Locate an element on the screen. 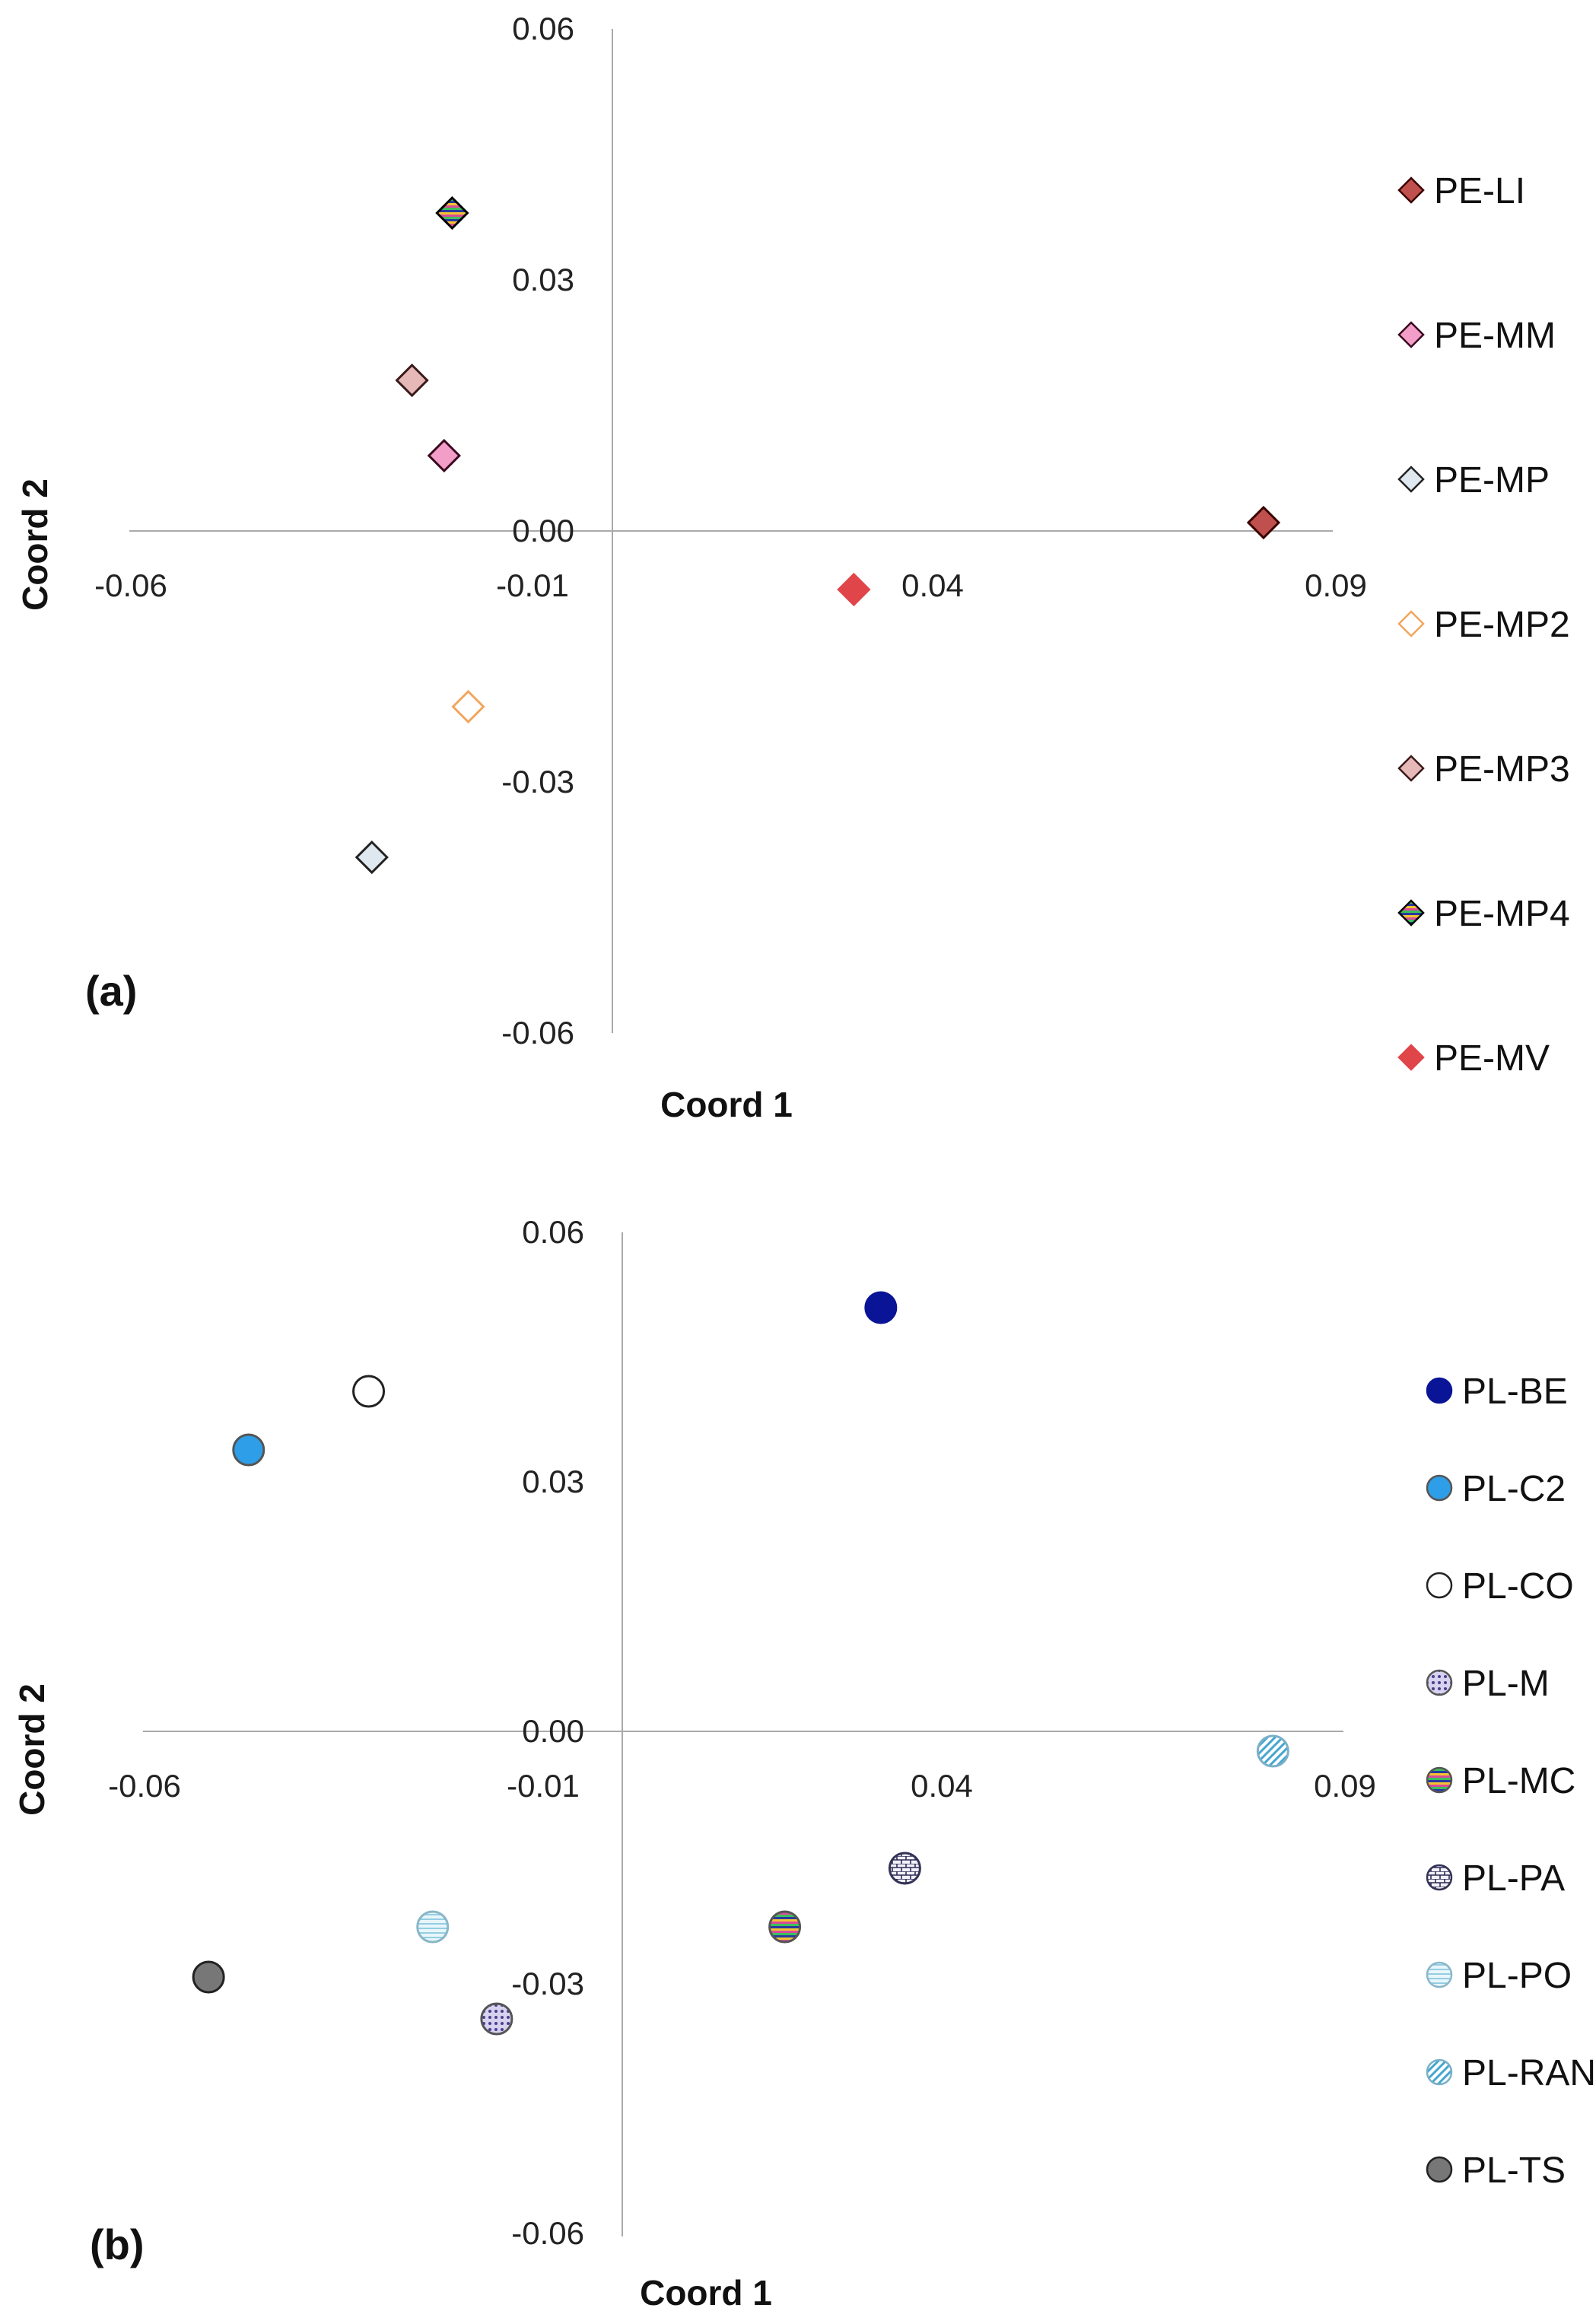 This screenshot has height=2311, width=1596. chart-a-legend-marker-pe-mm is located at coordinates (1411, 334).